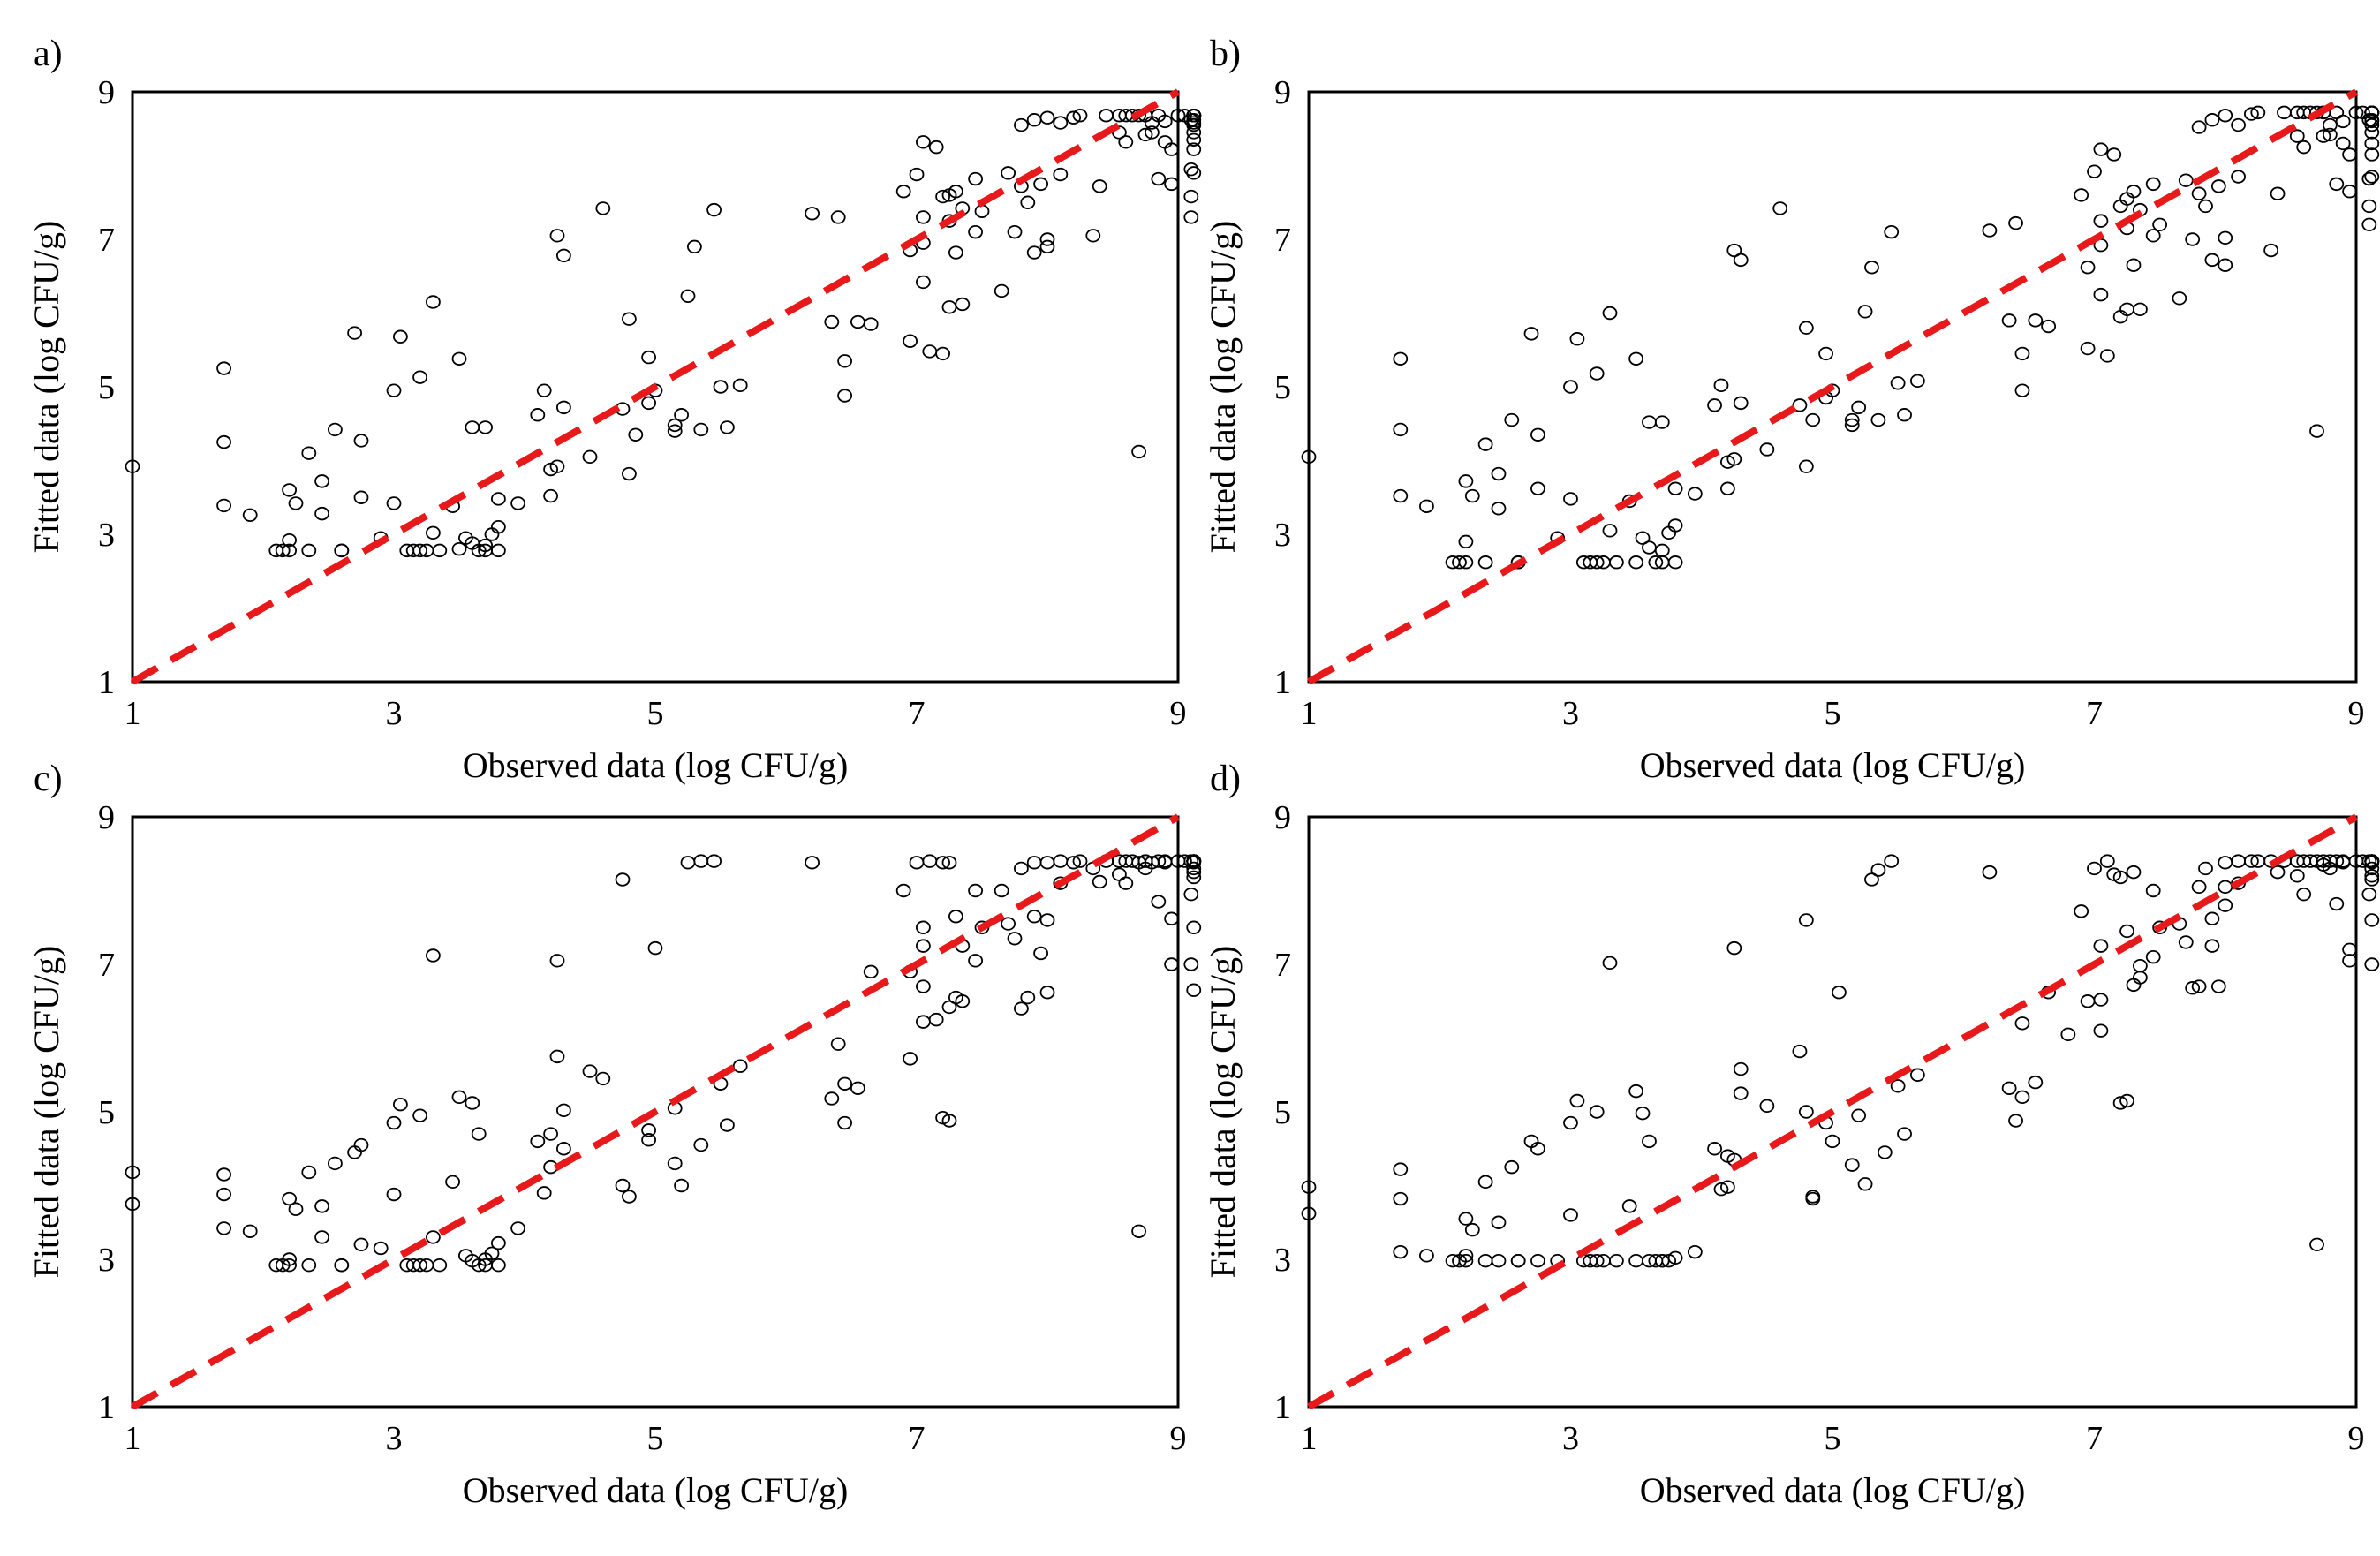 The height and width of the screenshot is (1556, 2380). What do you see at coordinates (48, 779) in the screenshot?
I see `panel-label: c)` at bounding box center [48, 779].